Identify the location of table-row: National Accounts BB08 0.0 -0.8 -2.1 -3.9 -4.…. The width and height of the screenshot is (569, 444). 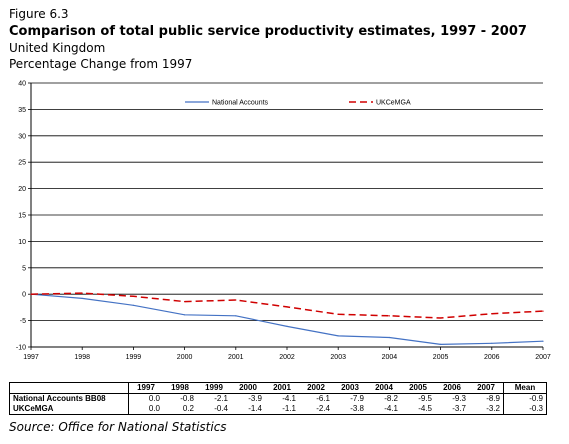
(278, 398).